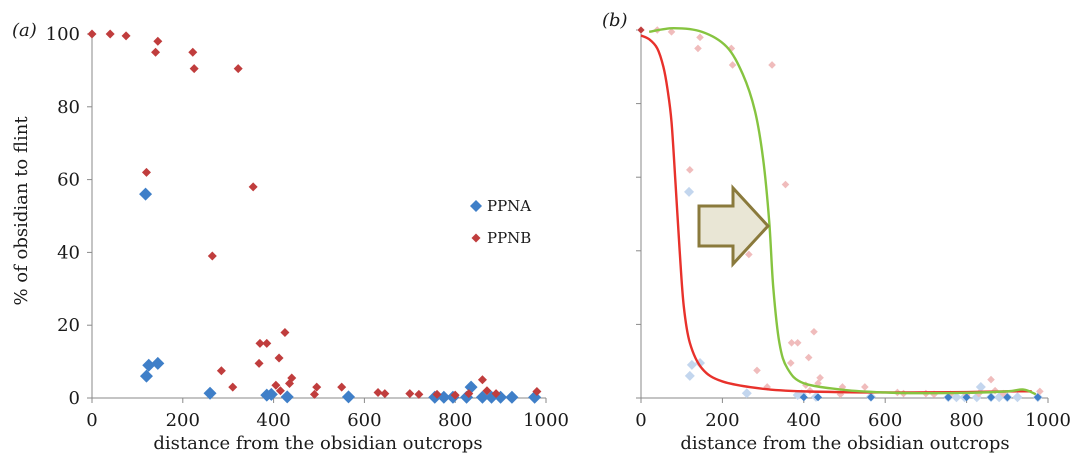 Image resolution: width=1080 pixels, height=466 pixels. I want to click on panel-b-x-axis-label: distance from the obsidian outcrops, so click(844, 443).